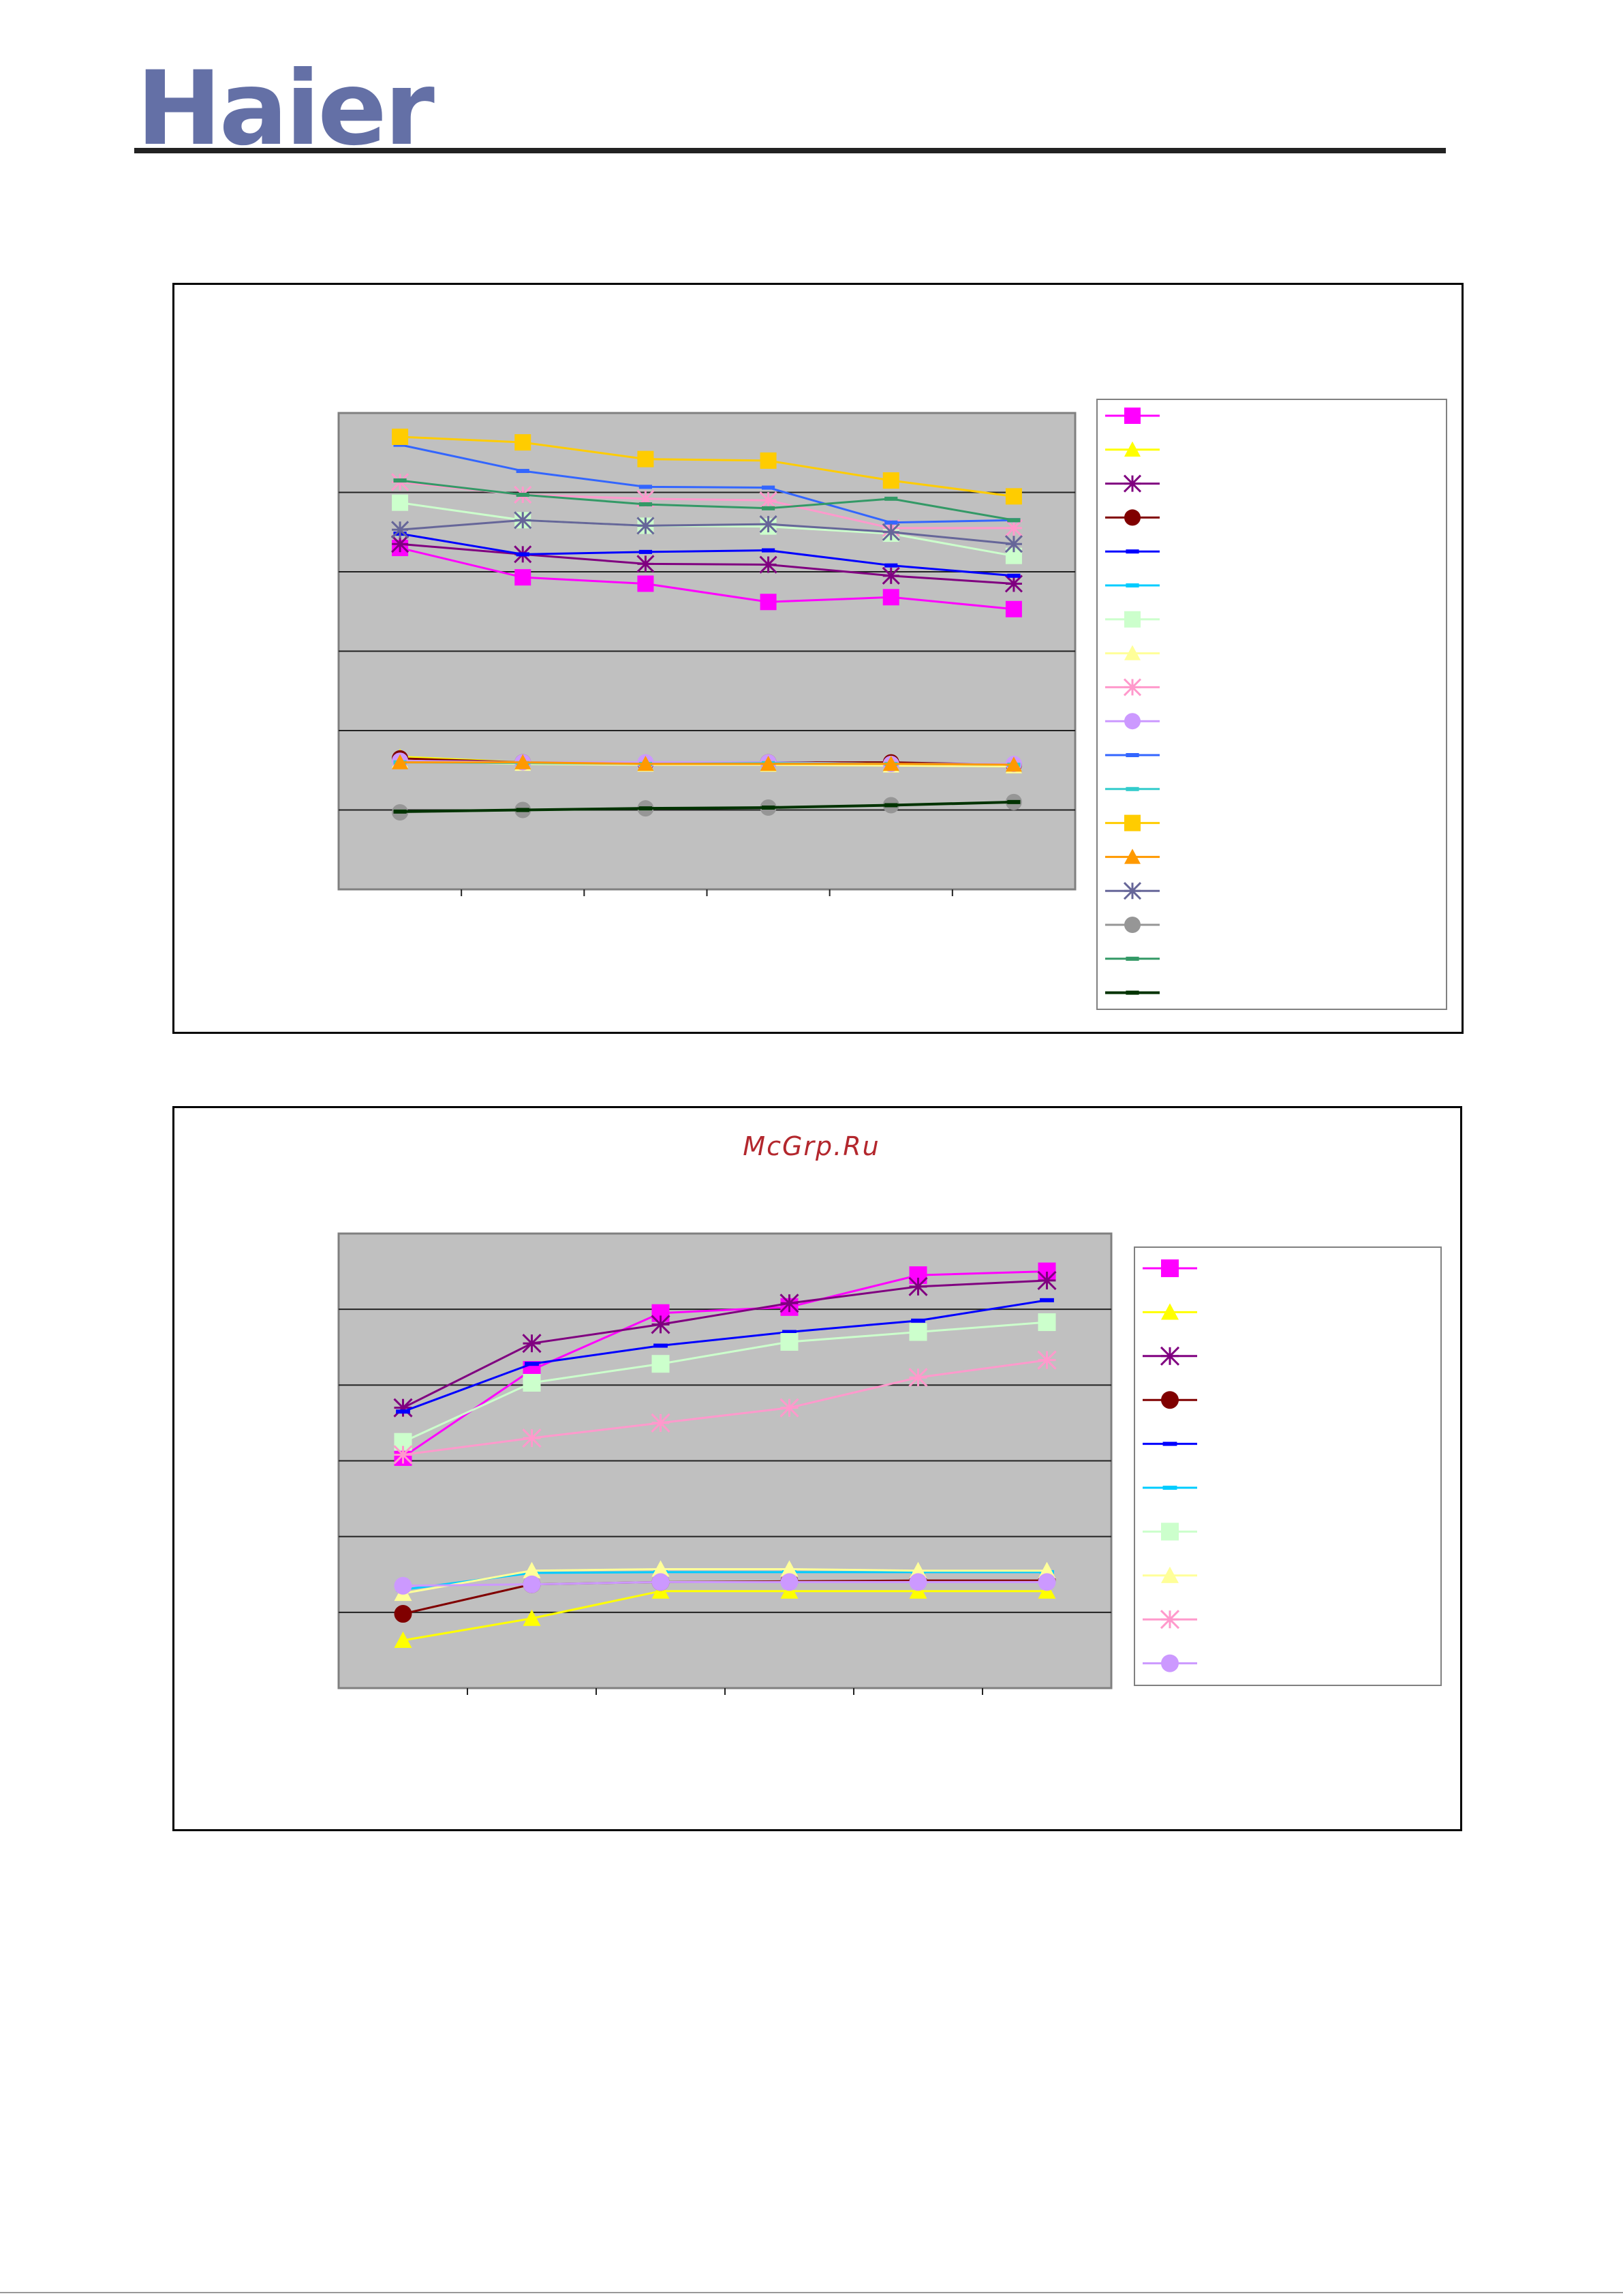 Image resolution: width=1623 pixels, height=2296 pixels. I want to click on haier-logo: Haier, so click(285, 109).